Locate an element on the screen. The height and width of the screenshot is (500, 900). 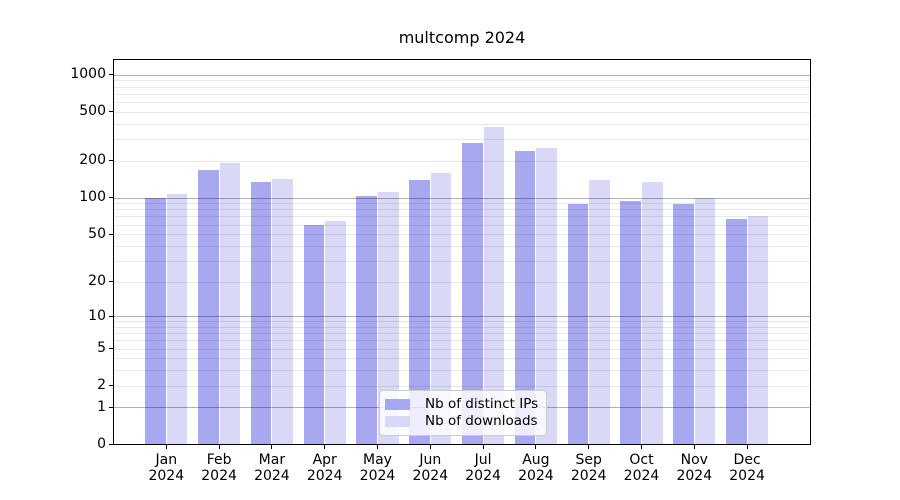
legend-item-distinct-ips: Nb of distinct IPs is located at coordinates (461, 404).